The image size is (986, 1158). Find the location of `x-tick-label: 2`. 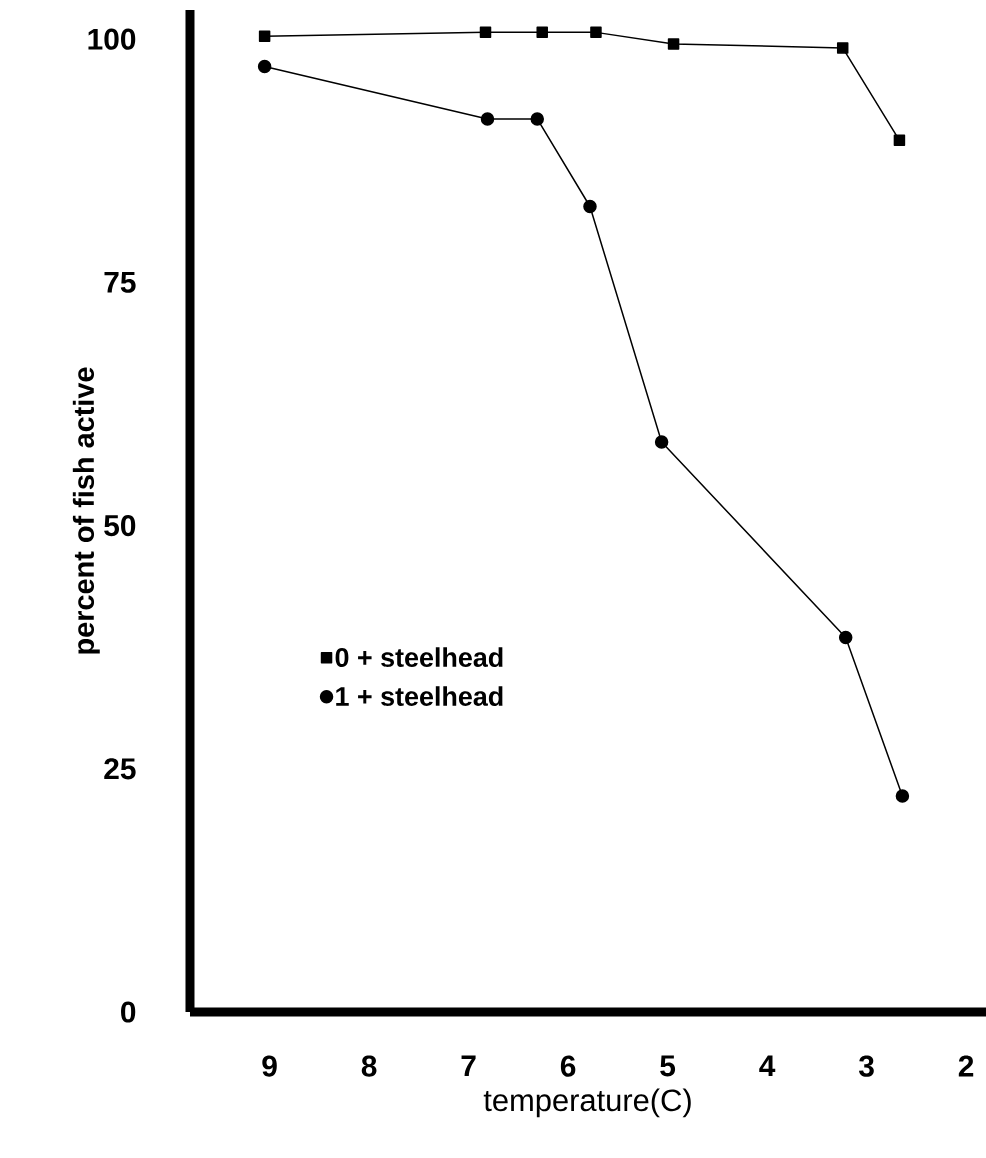

x-tick-label: 2 is located at coordinates (966, 1066).